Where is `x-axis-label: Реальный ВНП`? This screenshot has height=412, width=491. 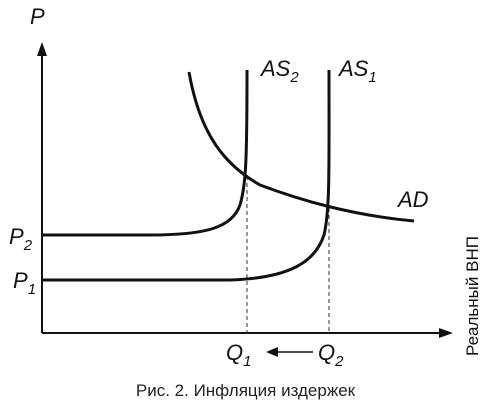
x-axis-label: Реальный ВНП is located at coordinates (472, 296).